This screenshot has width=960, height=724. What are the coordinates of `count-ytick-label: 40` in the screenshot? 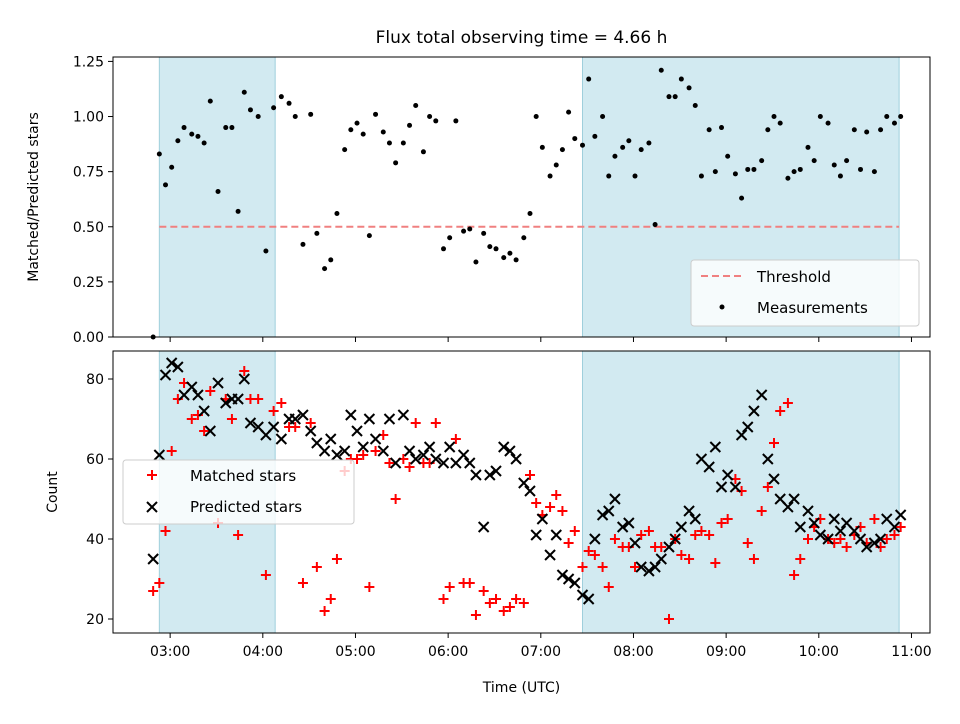 It's located at (95, 540).